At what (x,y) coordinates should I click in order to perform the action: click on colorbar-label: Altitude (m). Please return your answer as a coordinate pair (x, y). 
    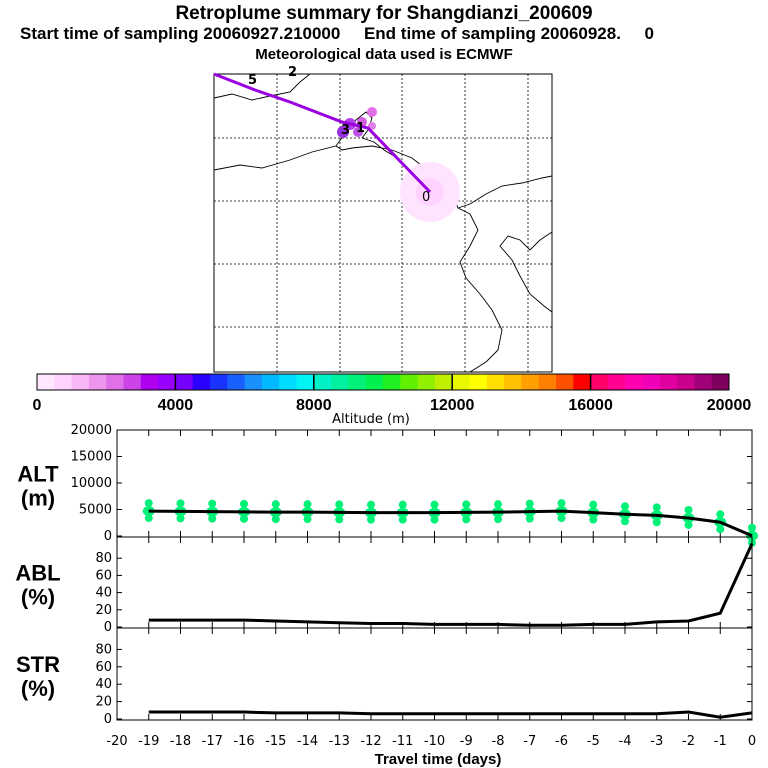
    Looking at the image, I should click on (371, 419).